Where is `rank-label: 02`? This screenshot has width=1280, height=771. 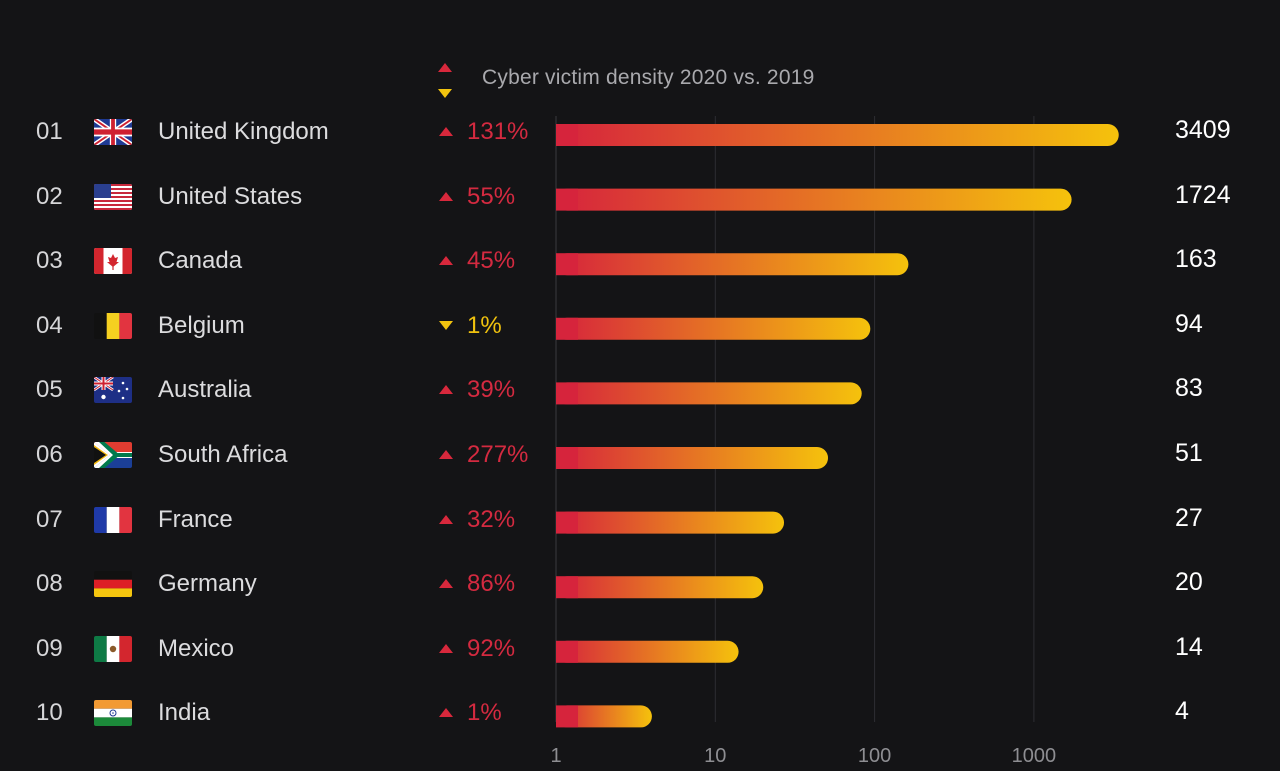 rank-label: 02 is located at coordinates (49, 196).